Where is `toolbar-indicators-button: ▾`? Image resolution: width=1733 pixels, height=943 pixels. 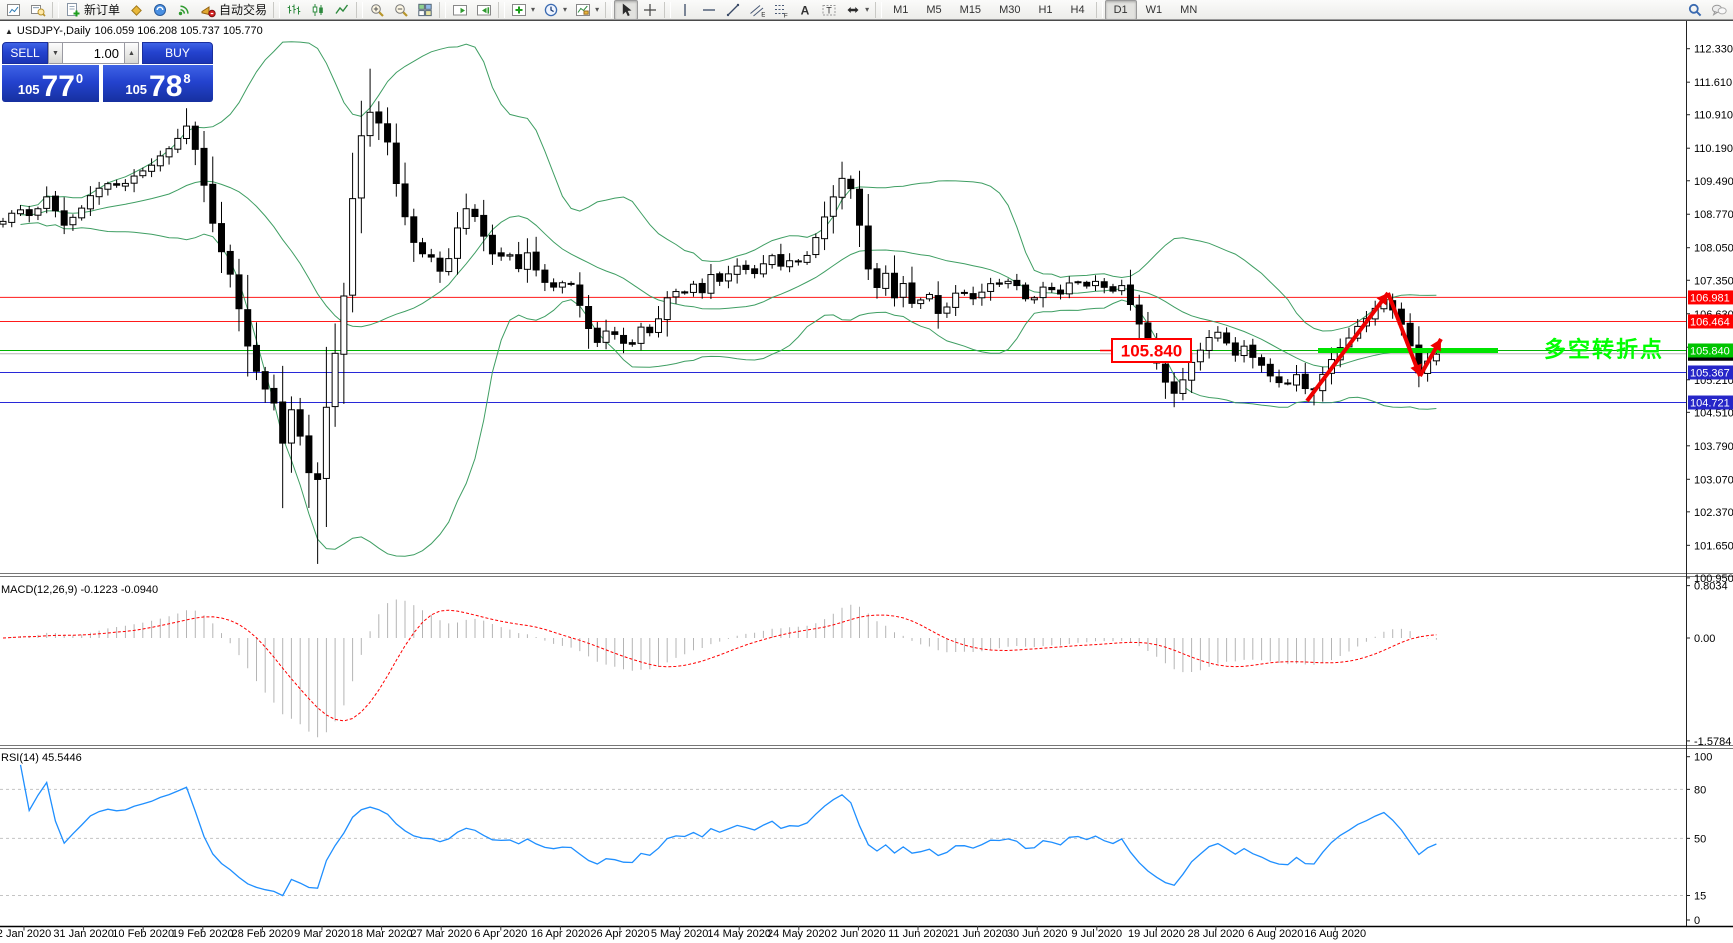
toolbar-indicators-button: ▾ is located at coordinates (523, 10).